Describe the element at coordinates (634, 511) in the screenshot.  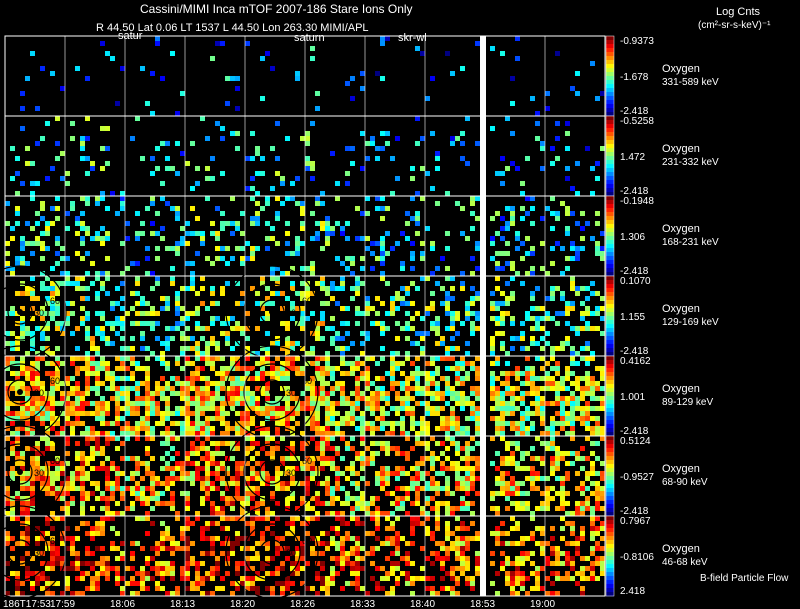
I see `colorbar-min-label: -2.418` at that location.